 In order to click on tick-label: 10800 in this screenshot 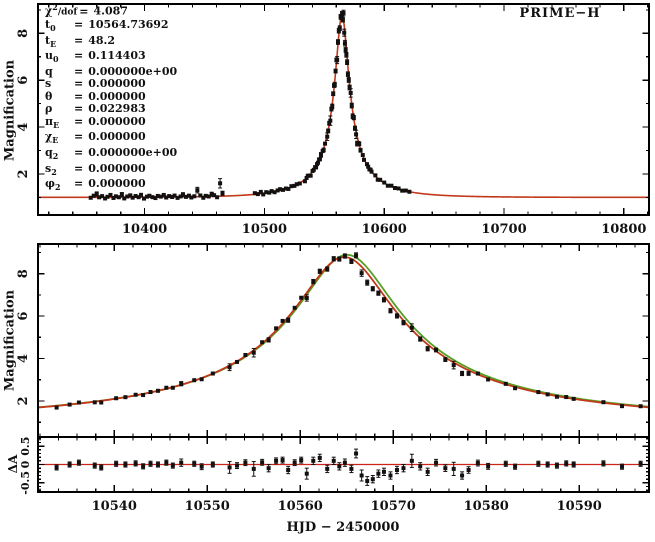, I will do `click(623, 229)`.